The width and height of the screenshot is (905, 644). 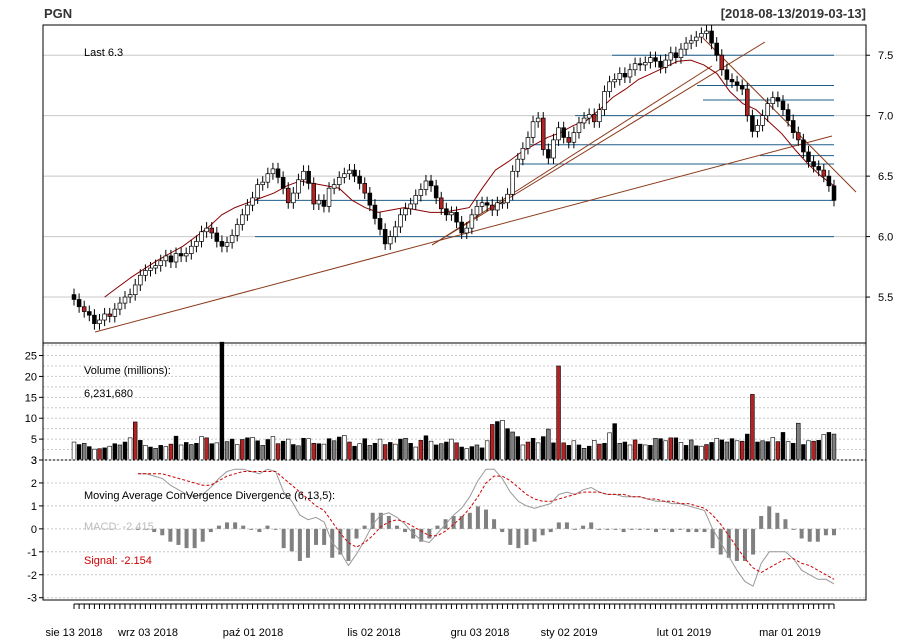 I want to click on volume-tick-label: 20, so click(x=31, y=377).